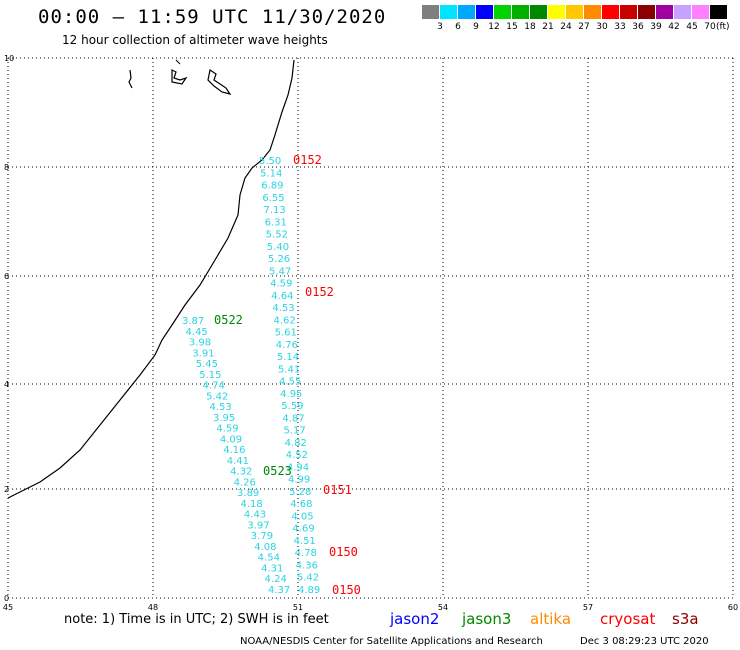  Describe the element at coordinates (308, 578) in the screenshot. I see `wave-height-value: 5.42` at that location.